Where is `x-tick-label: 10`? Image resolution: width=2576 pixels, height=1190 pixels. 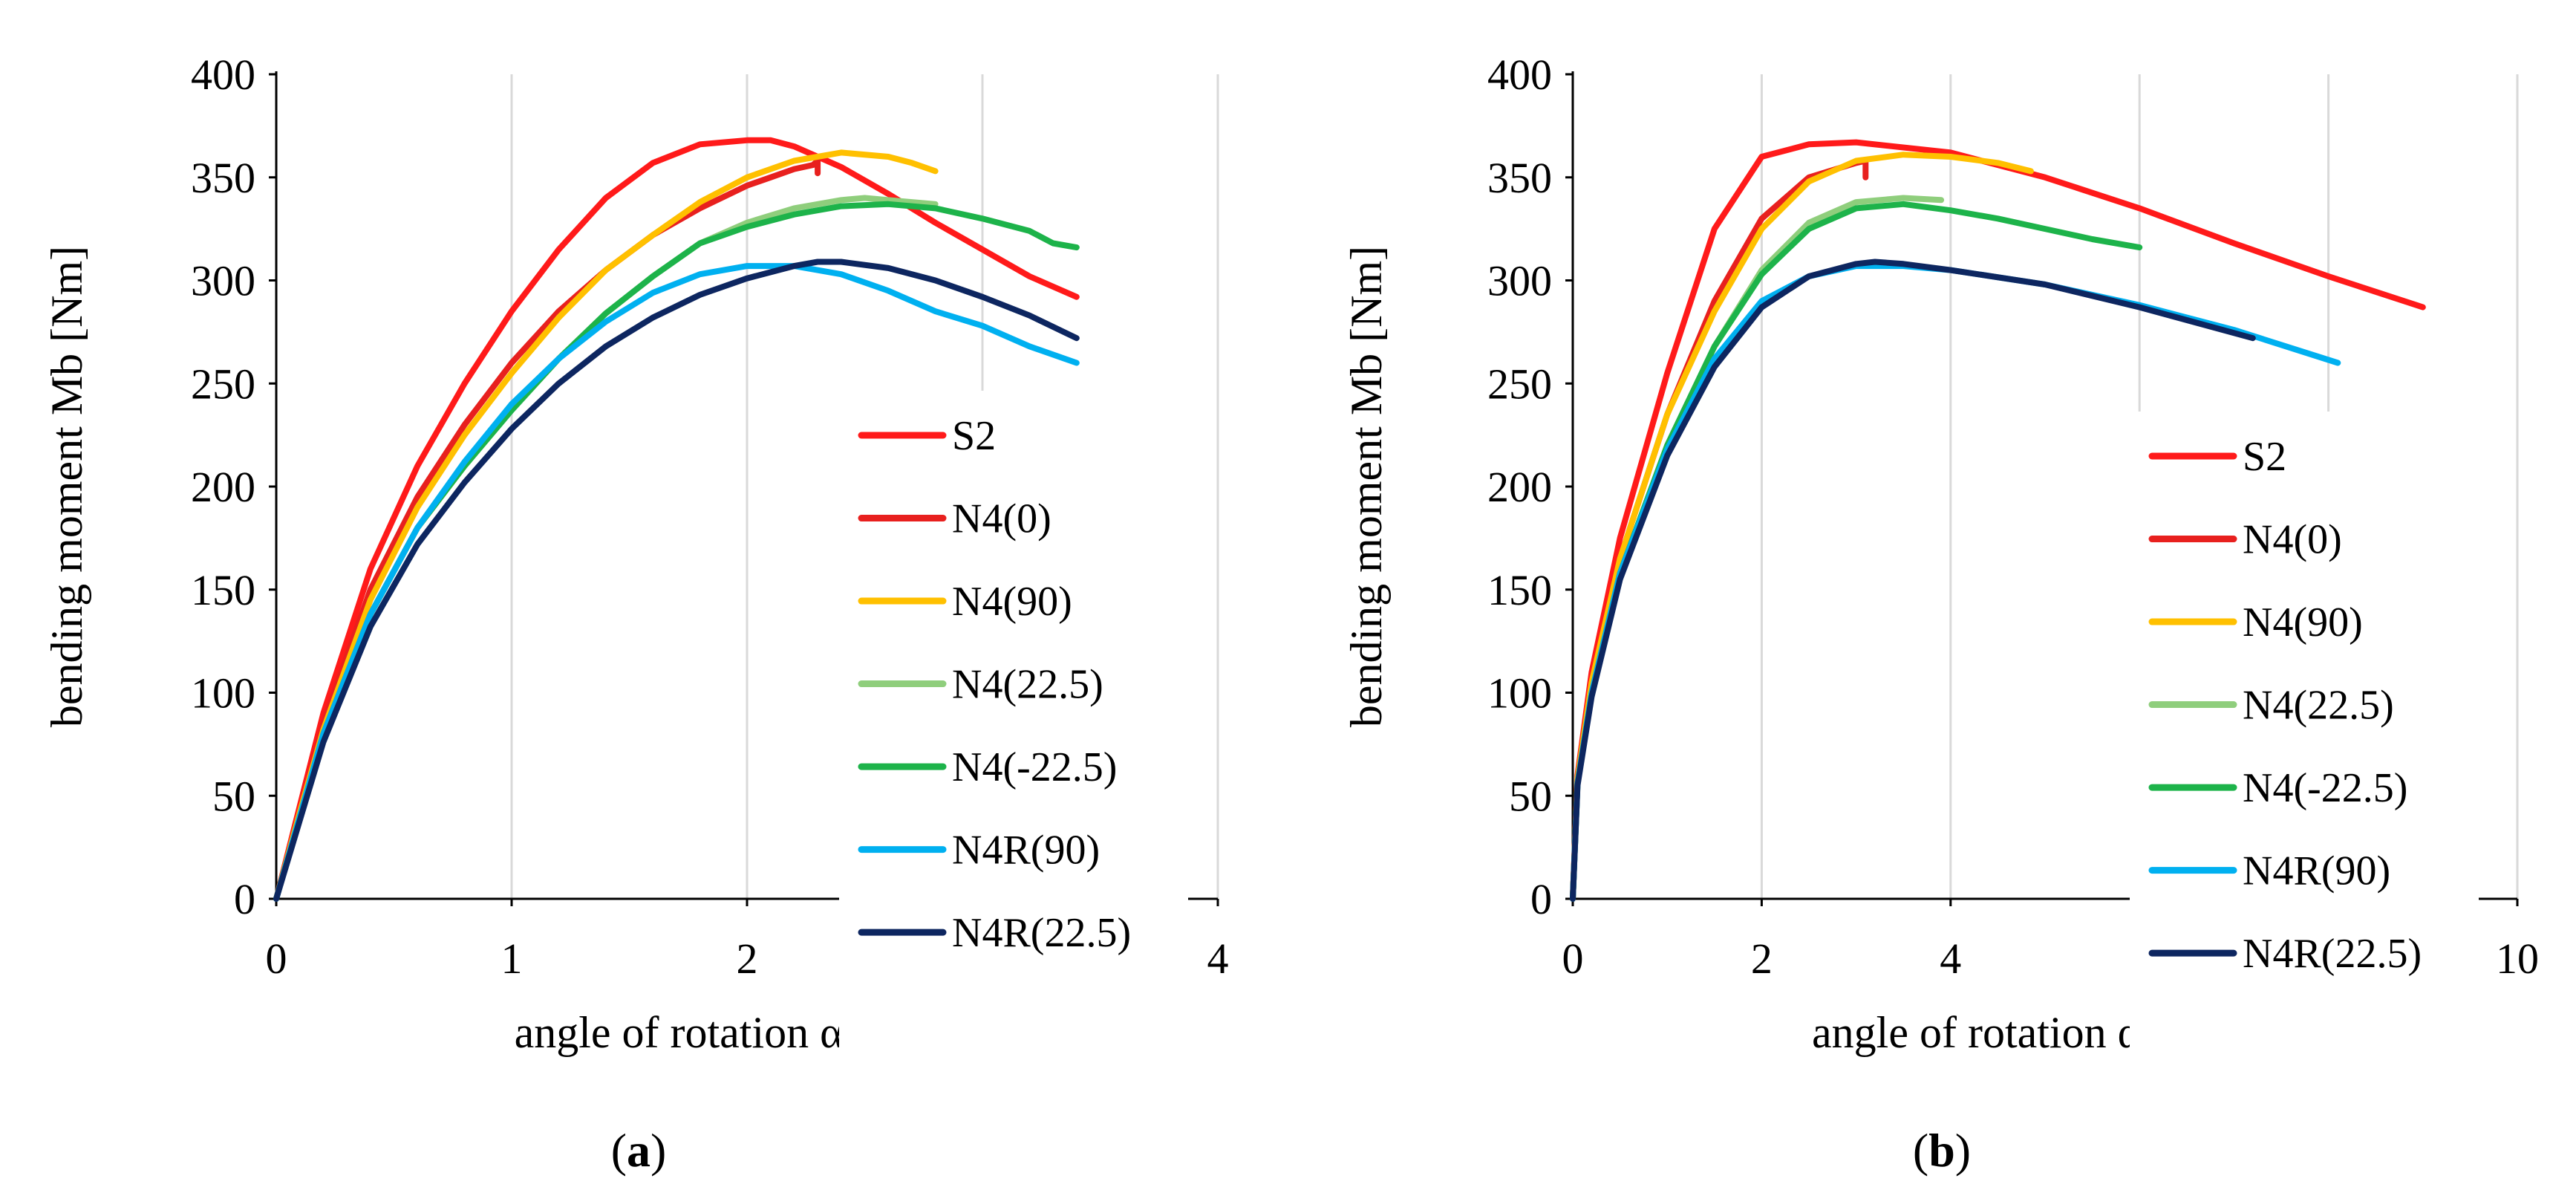
x-tick-label: 10 is located at coordinates (2517, 959).